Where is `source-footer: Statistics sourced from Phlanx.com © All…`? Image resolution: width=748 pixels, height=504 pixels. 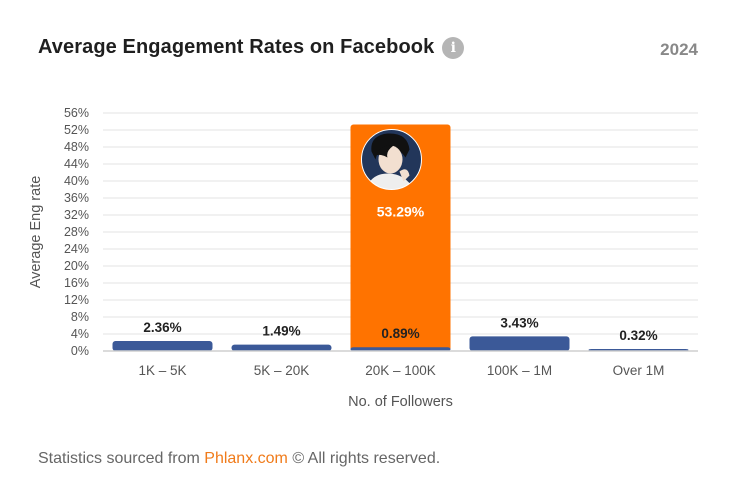
source-footer: Statistics sourced from Phlanx.com © All… is located at coordinates (239, 459).